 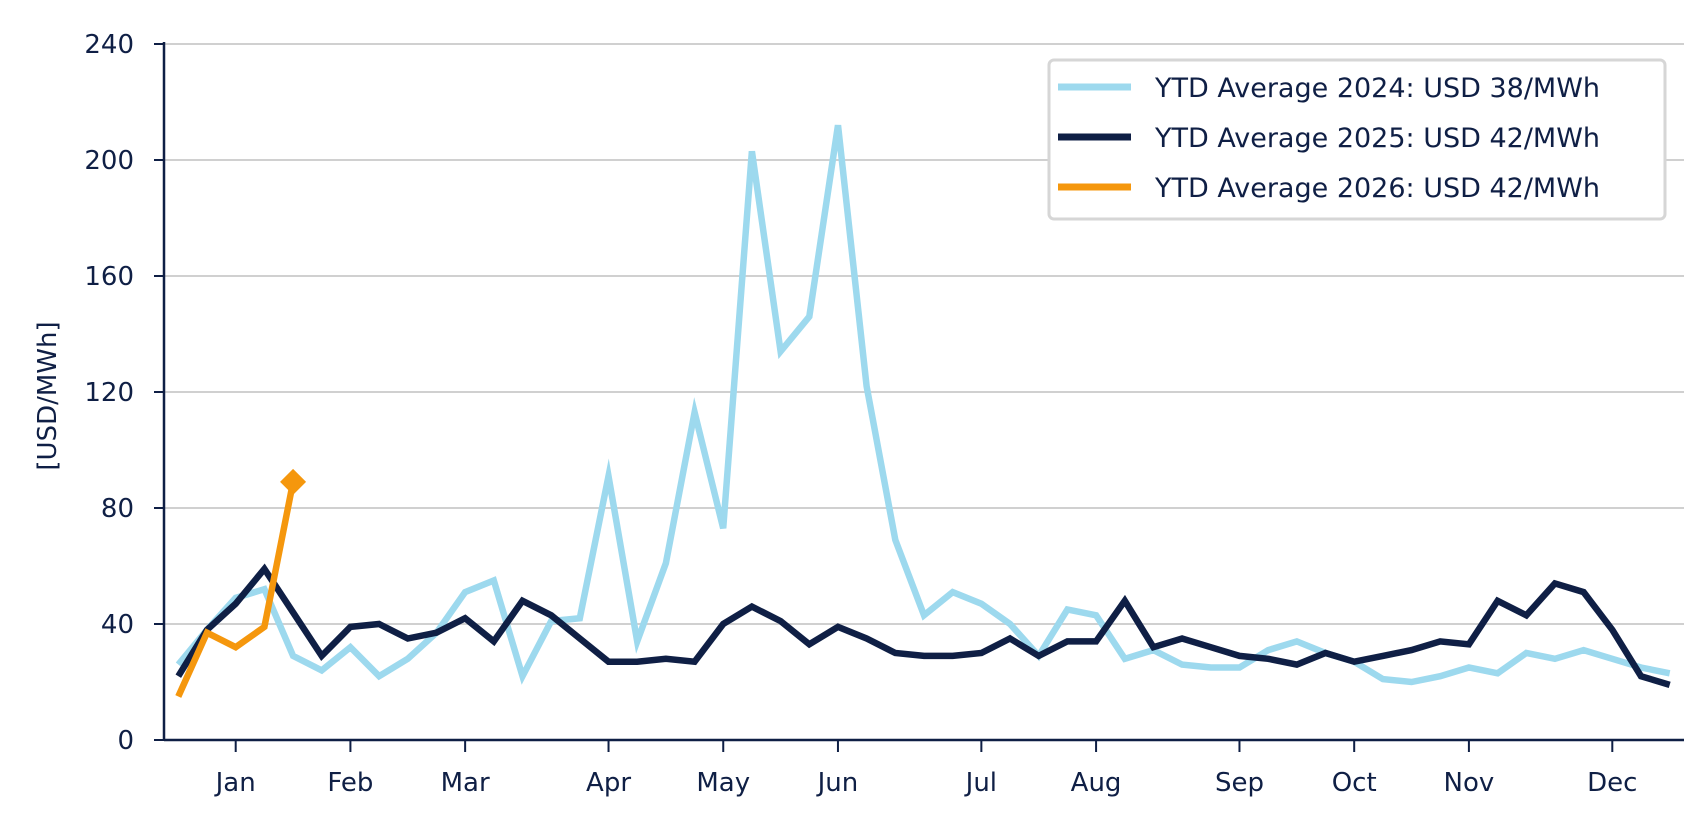 What do you see at coordinates (109, 161) in the screenshot?
I see `y-tick-label: 200` at bounding box center [109, 161].